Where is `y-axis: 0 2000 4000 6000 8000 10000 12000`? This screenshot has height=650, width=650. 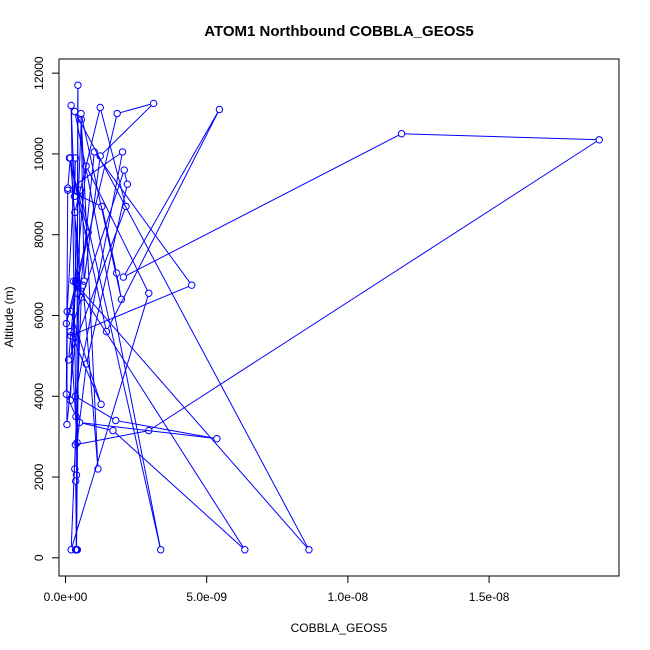
y-axis: 0 2000 4000 6000 8000 10000 12000 is located at coordinates (46, 308).